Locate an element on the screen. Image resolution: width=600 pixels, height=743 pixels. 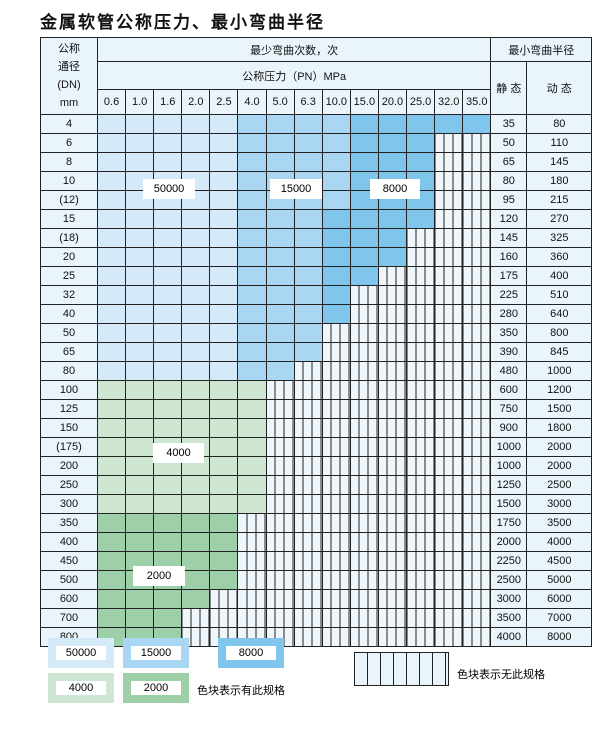
pressure-column-header: 32.0 is located at coordinates (449, 102).